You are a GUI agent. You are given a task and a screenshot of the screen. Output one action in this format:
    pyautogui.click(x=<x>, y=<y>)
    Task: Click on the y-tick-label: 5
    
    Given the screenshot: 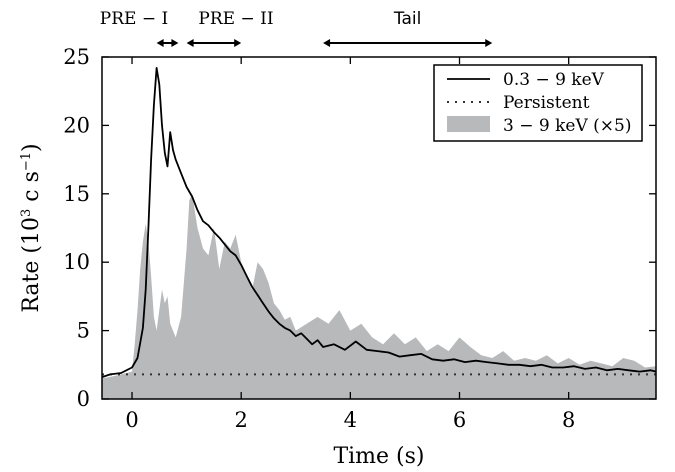 What is the action you would take?
    pyautogui.click(x=83, y=331)
    